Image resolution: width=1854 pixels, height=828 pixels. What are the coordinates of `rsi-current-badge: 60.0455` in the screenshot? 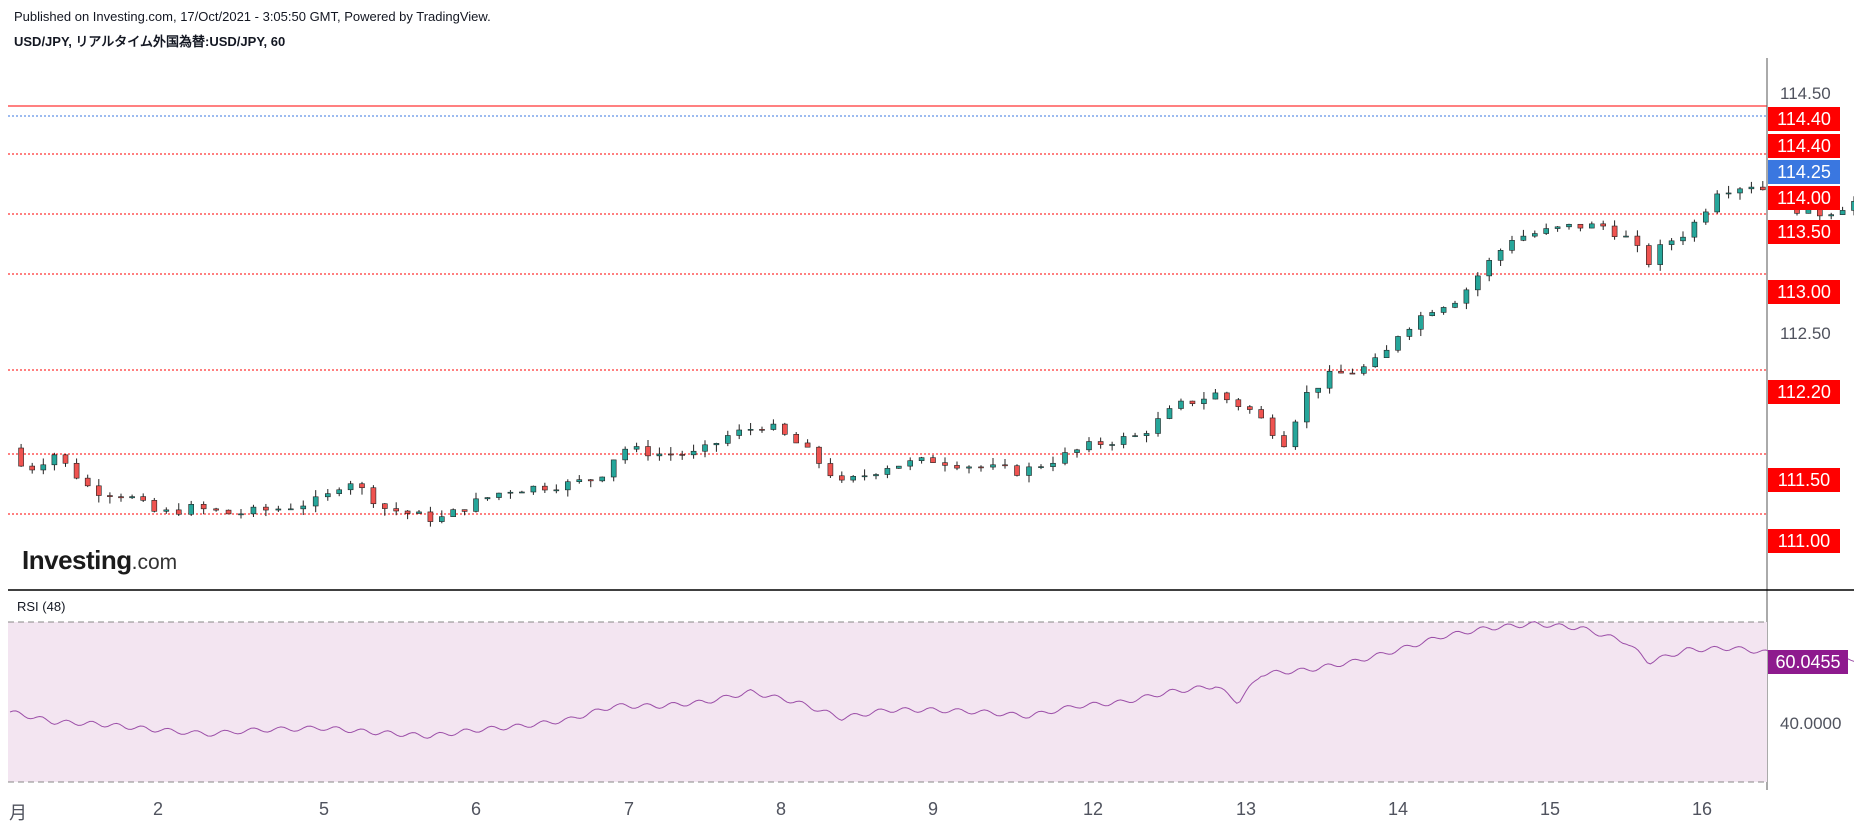 It's located at (1808, 661).